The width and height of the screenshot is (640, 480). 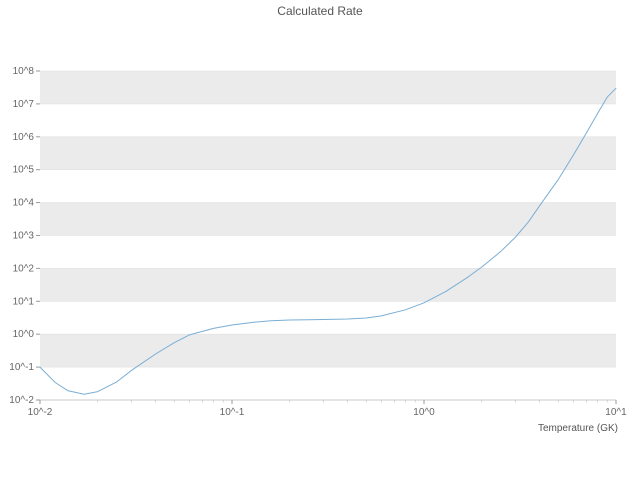 I want to click on y-tick-label: 10^1, so click(x=24, y=301).